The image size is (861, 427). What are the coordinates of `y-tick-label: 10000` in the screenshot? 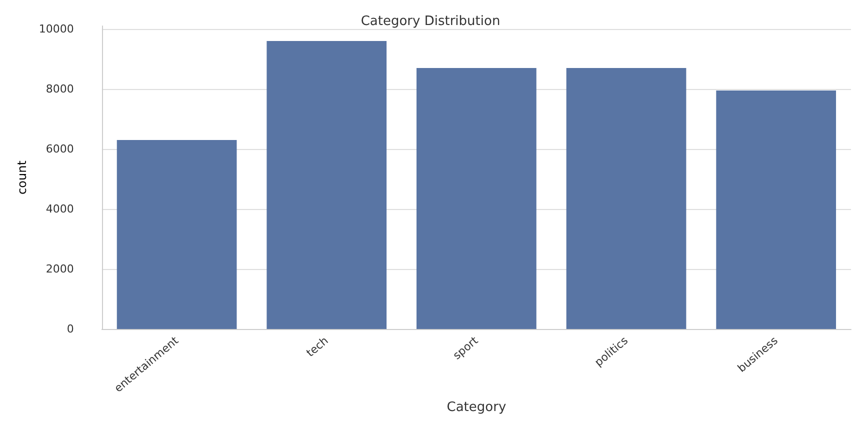 It's located at (56, 29).